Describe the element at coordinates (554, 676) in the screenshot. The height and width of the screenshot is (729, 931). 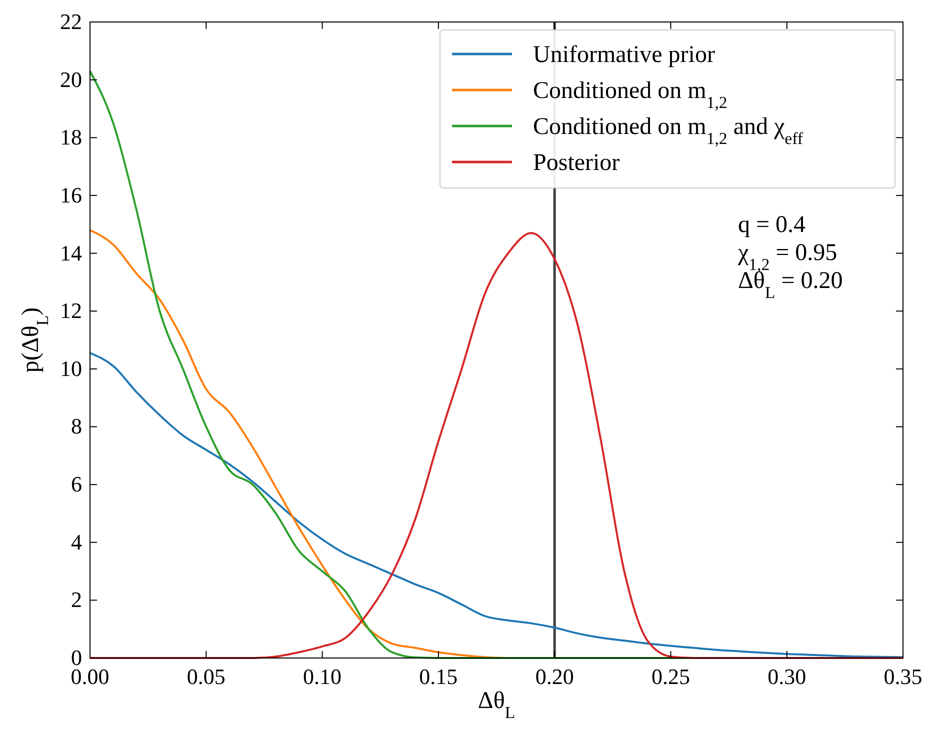
I see `x-tick-label: 0.20` at that location.